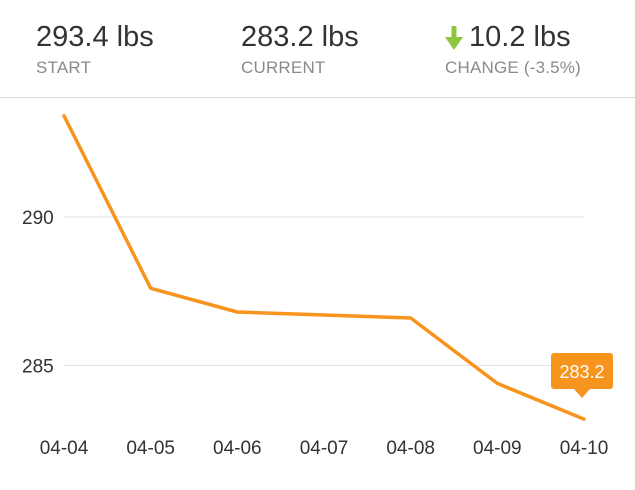 This screenshot has height=490, width=635. I want to click on change-stat: 10.2 lbs CHANGE (-3.5%), so click(513, 49).